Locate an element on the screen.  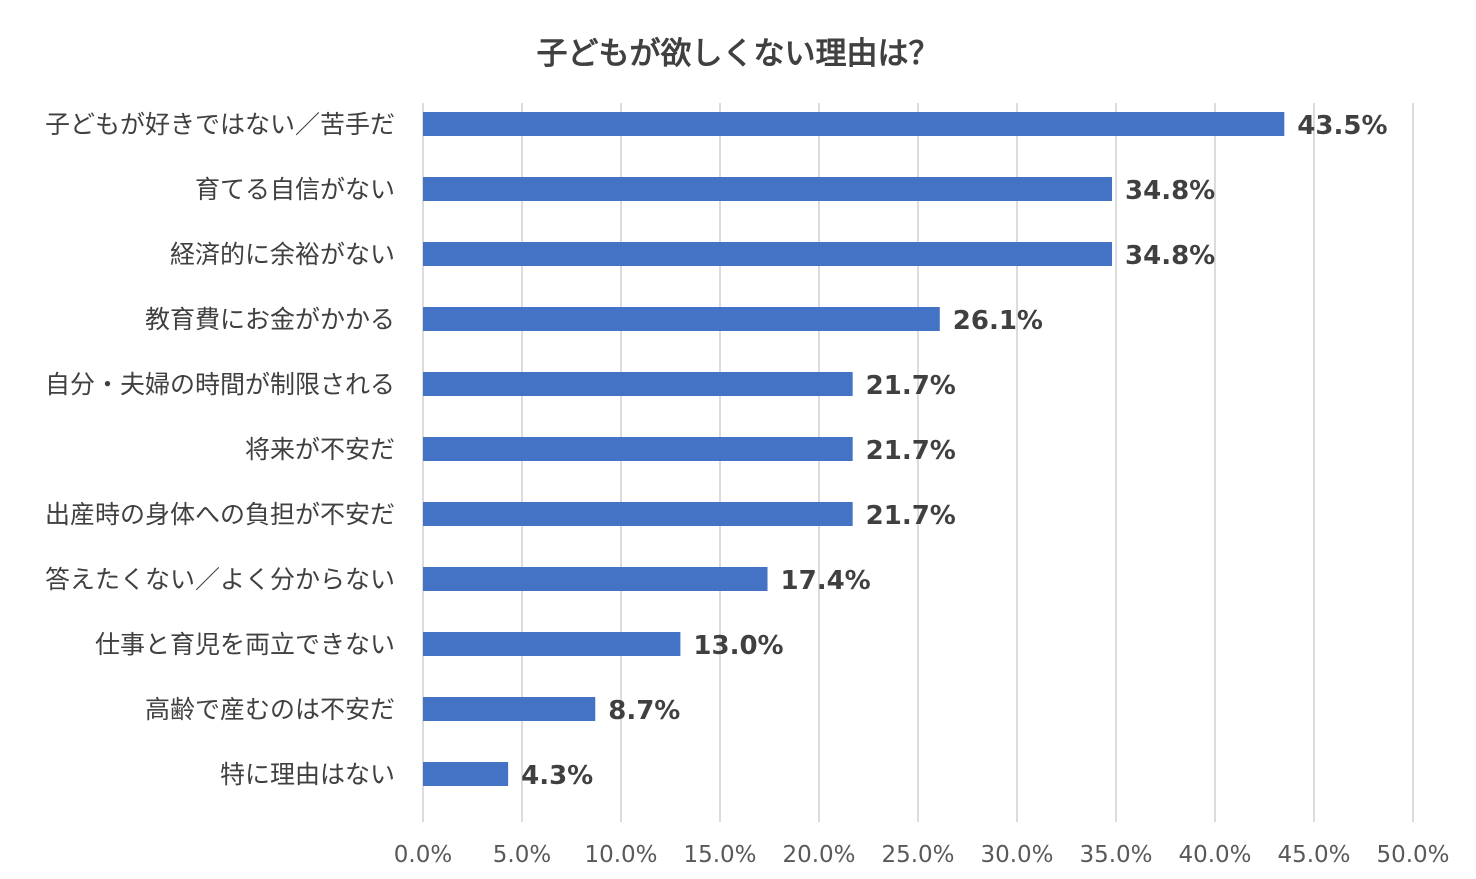
category-label: 出産時の身体への負担が不安だ is located at coordinates (220, 514).